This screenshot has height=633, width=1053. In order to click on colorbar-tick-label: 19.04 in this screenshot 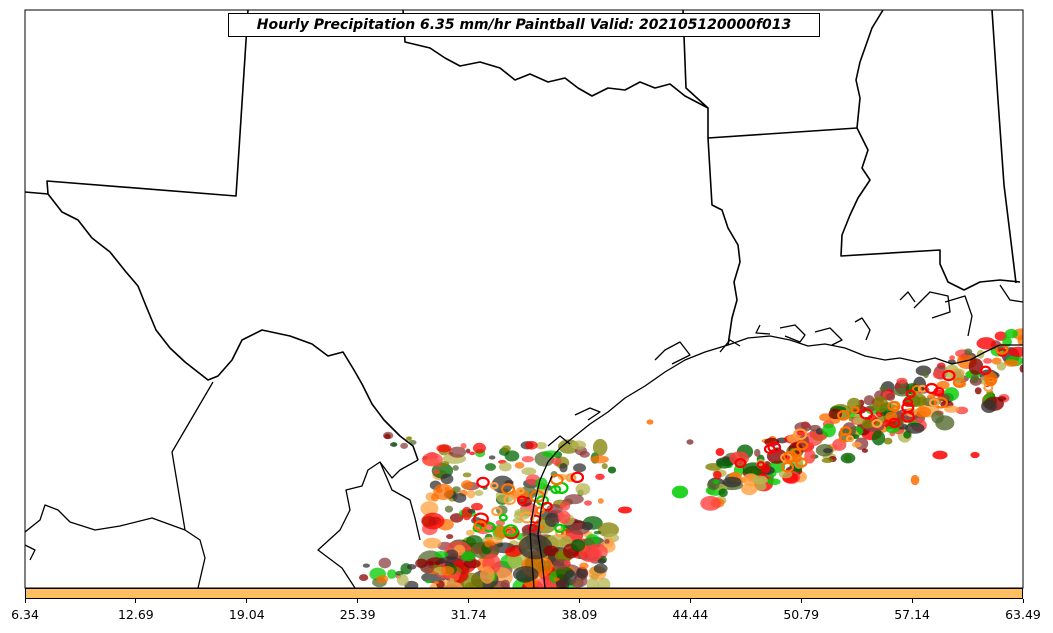, I will do `click(246, 614)`.